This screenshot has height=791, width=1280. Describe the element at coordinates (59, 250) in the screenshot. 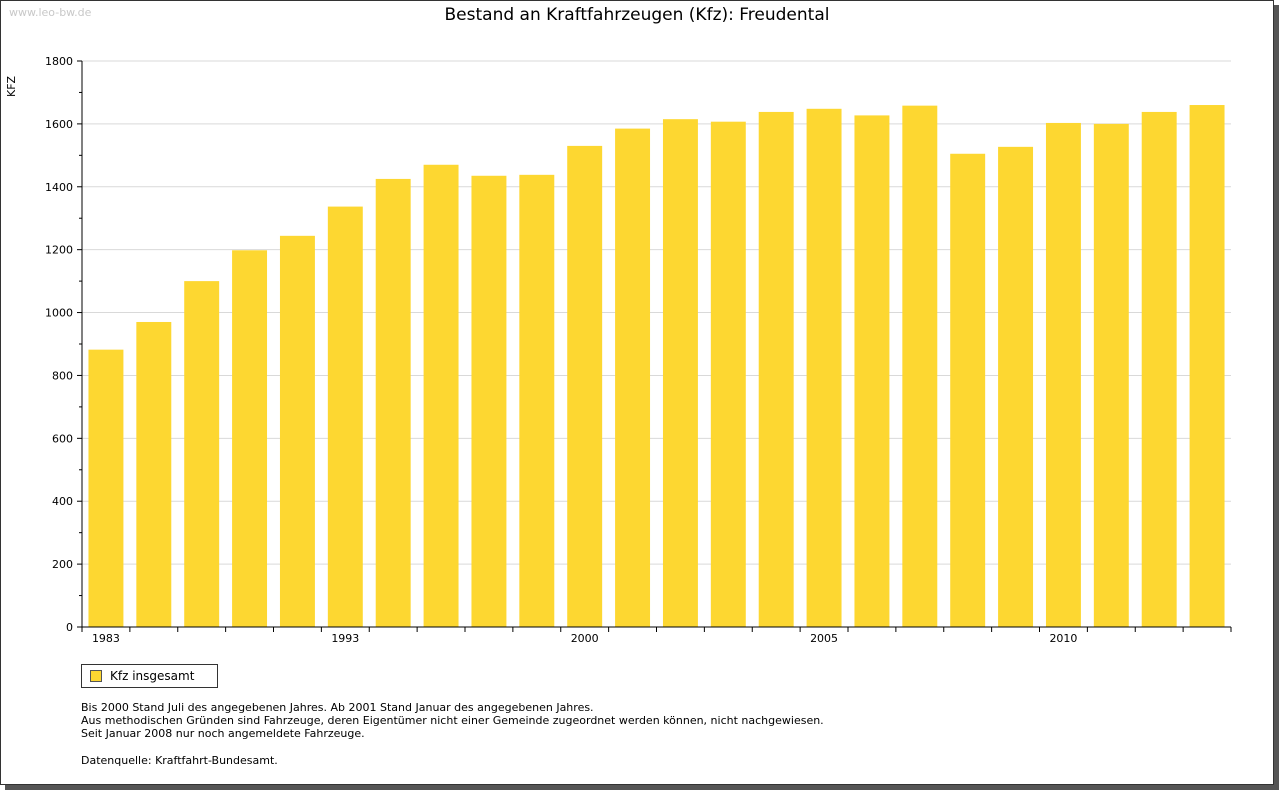

I see `y-tick-label: 1200` at that location.